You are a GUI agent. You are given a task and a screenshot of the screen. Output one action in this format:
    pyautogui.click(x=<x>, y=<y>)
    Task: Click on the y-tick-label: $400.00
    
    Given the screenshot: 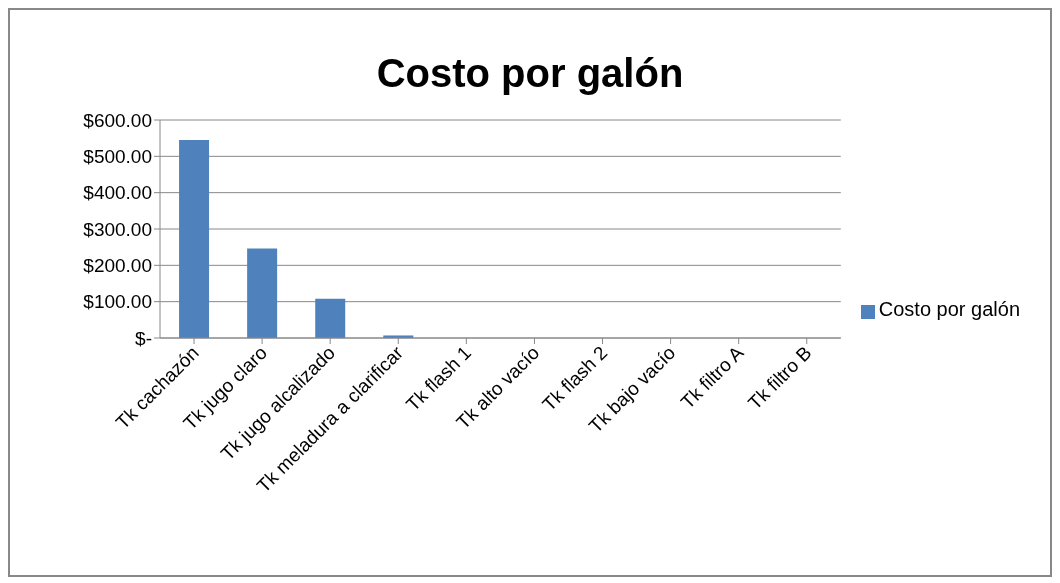 What is the action you would take?
    pyautogui.click(x=117, y=193)
    